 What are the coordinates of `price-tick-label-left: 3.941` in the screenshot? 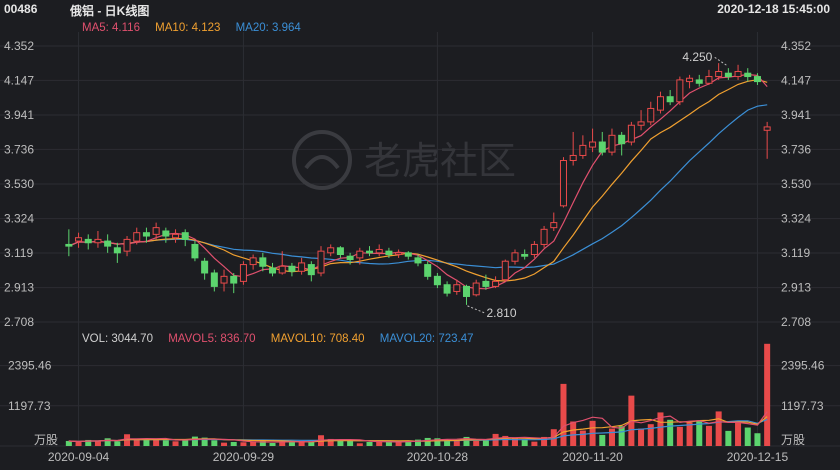 It's located at (19, 115).